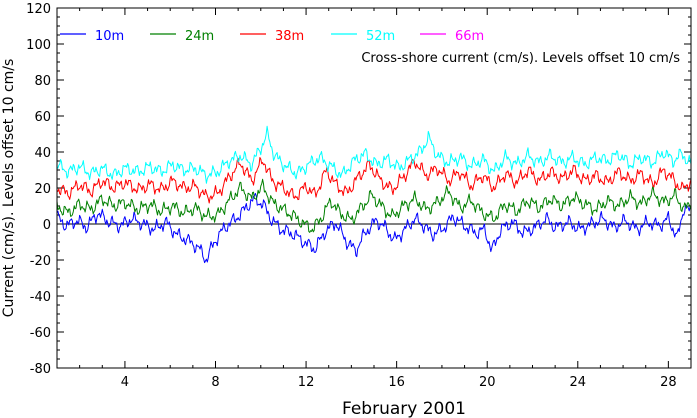 This screenshot has width=697, height=418. I want to click on x-tick-label: 12, so click(306, 382).